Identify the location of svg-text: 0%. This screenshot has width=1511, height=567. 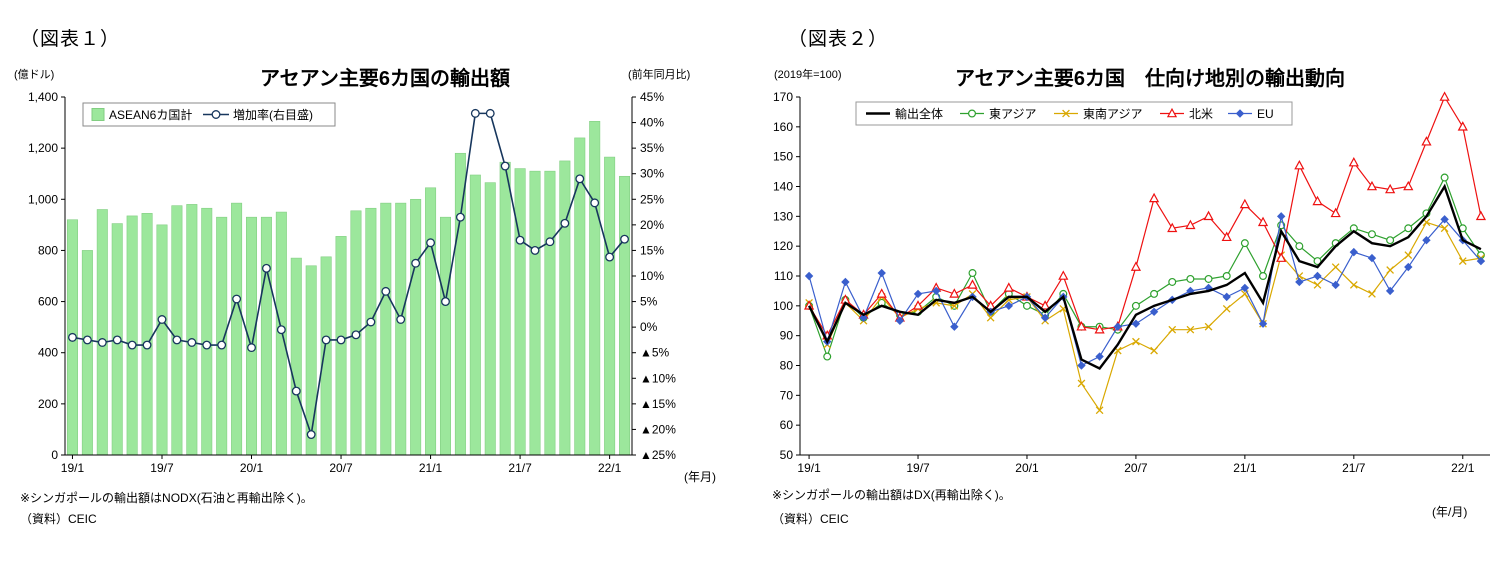
(649, 327).